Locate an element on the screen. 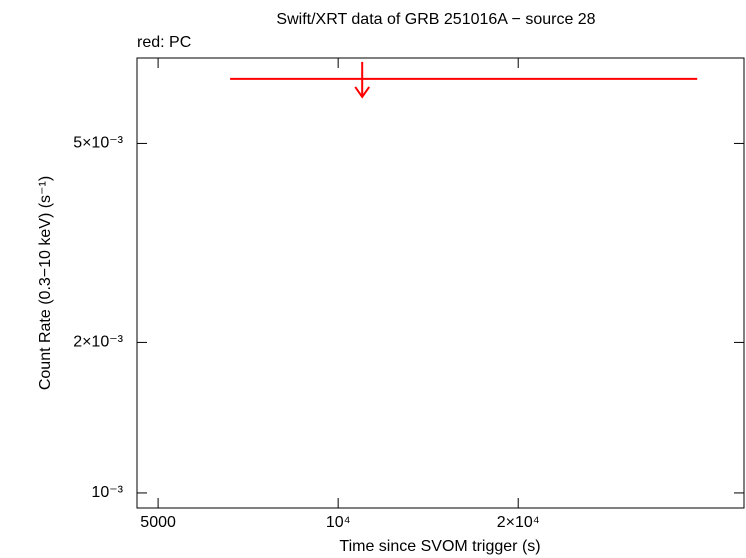 This screenshot has height=558, width=746. y-axis-label: Count Rate (0.3−10 keV) (s⁻¹) is located at coordinates (45, 283).